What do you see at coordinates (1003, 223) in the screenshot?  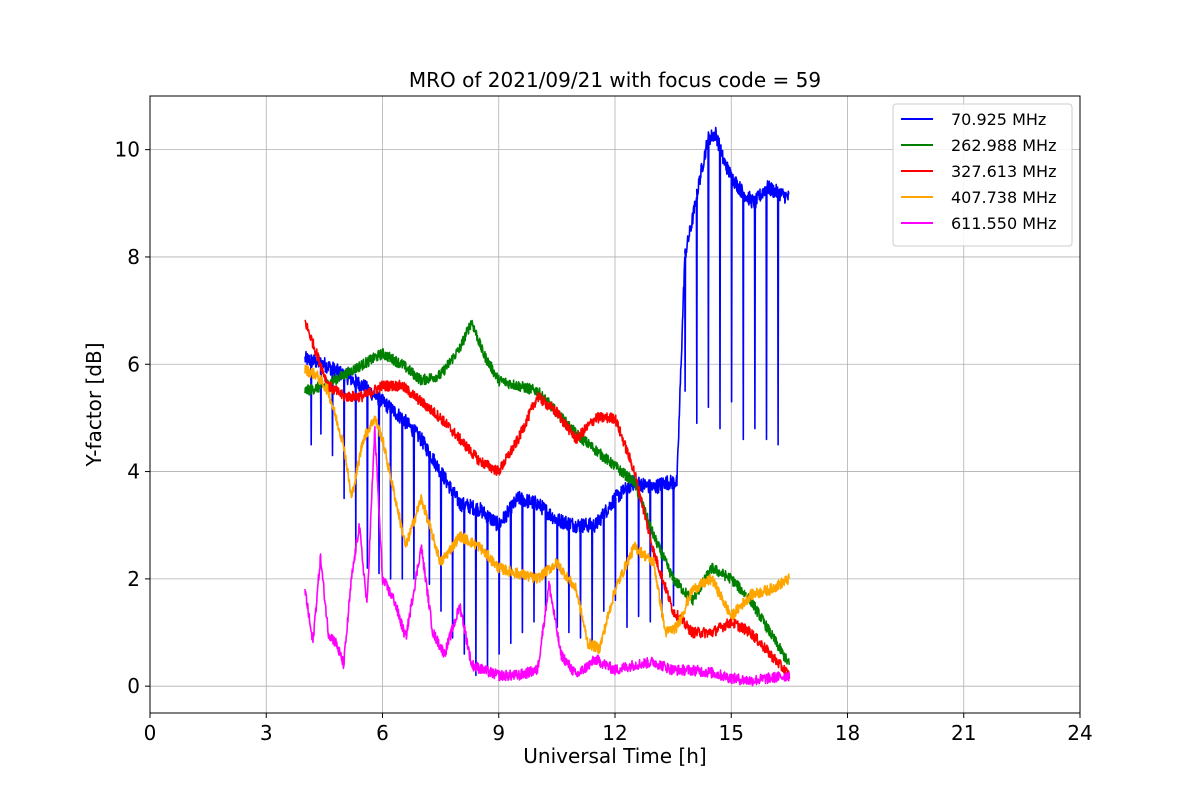 I see `legend-label: 611.550 MHz` at bounding box center [1003, 223].